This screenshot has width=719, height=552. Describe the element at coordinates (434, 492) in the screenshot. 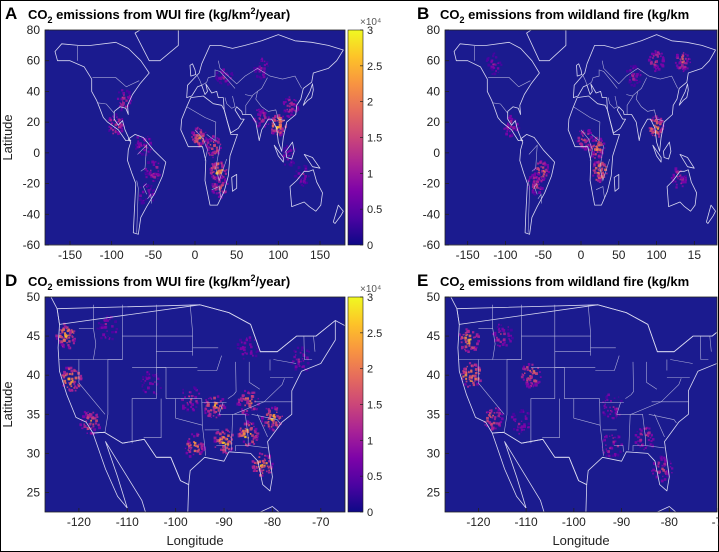

I see `y-tick-label: 25` at that location.